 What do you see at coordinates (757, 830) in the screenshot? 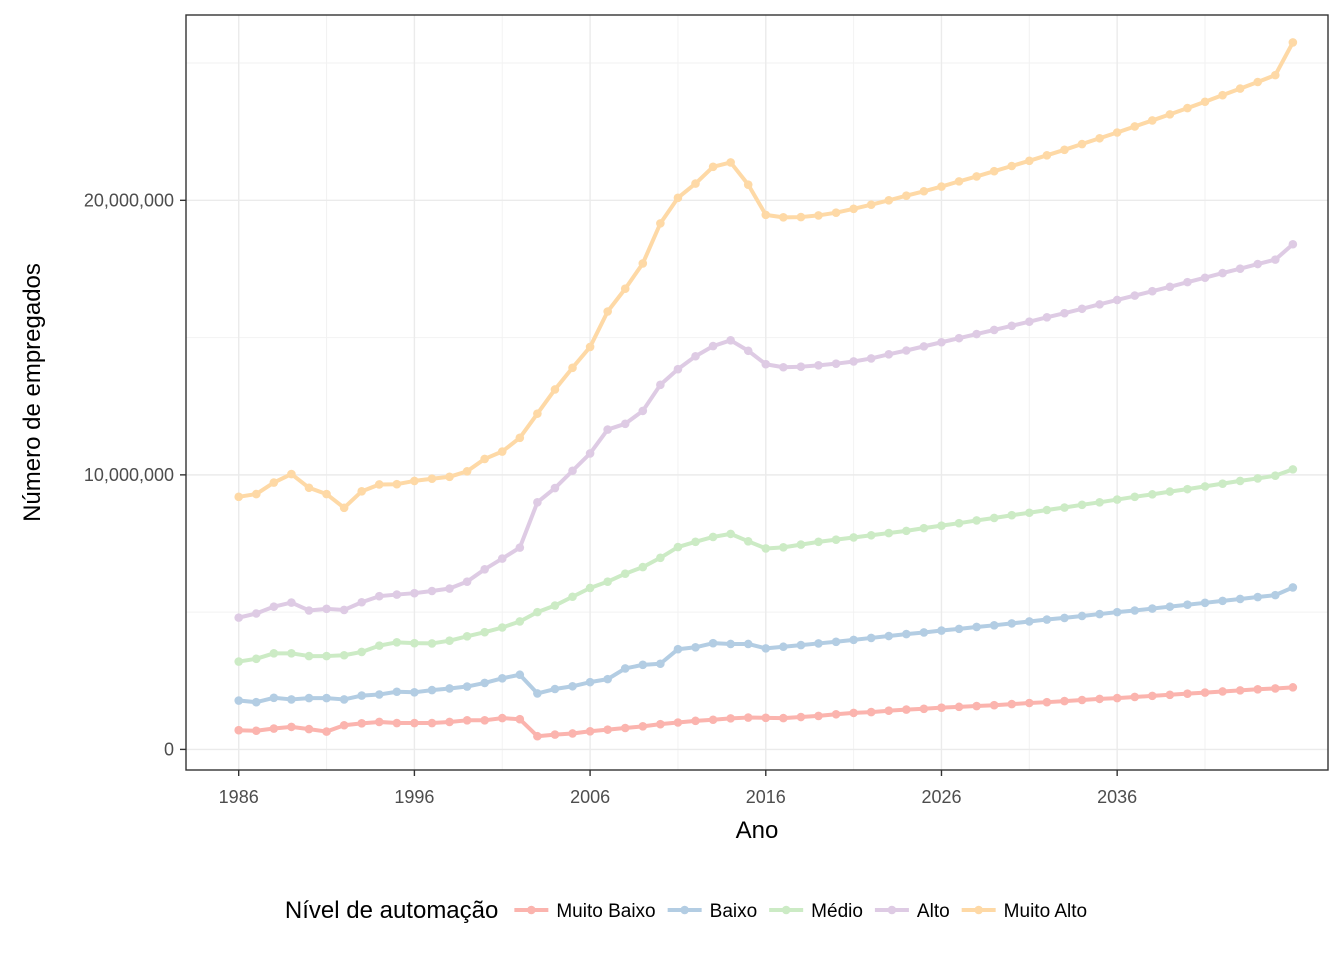
I see `x-axis-title: Ano` at bounding box center [757, 830].